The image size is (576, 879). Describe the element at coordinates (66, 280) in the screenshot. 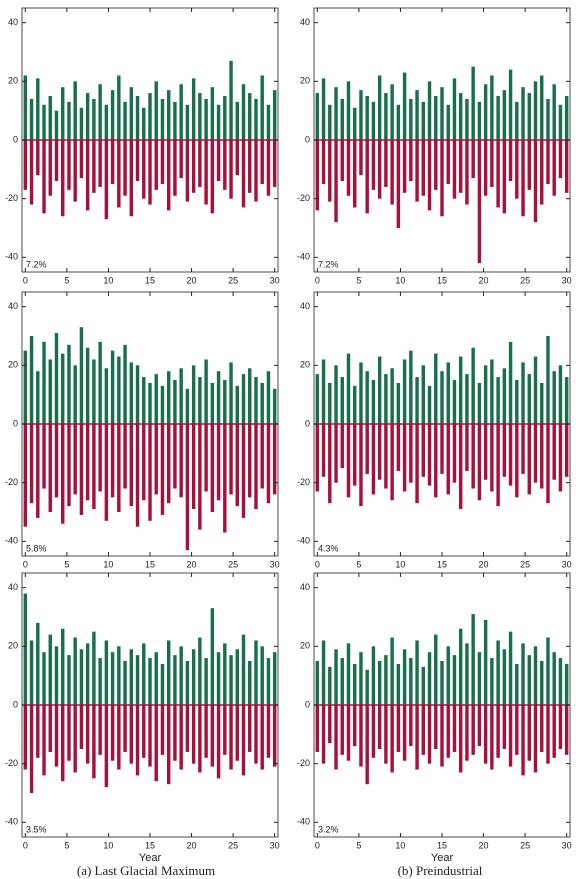

I see `x-tick-label: 5` at that location.